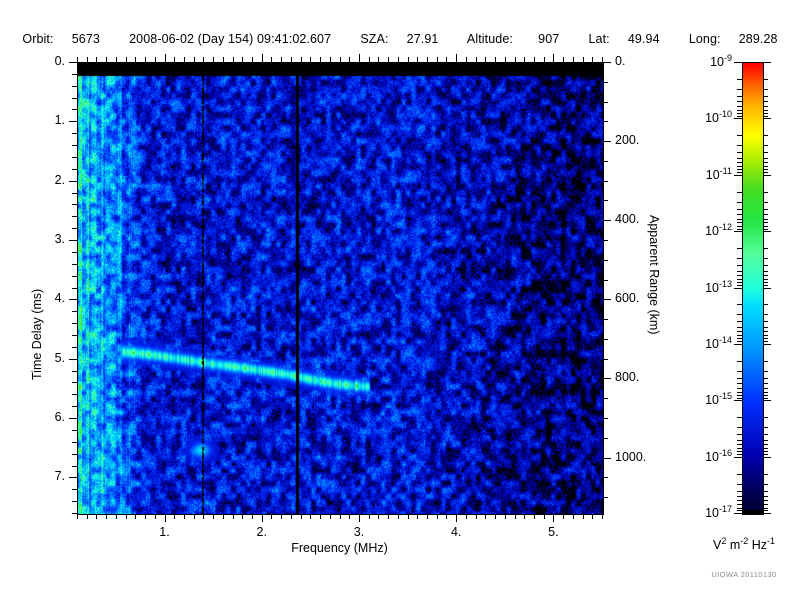  Describe the element at coordinates (703, 117) in the screenshot. I see `colorbar-tick-label--10: 10-10` at that location.